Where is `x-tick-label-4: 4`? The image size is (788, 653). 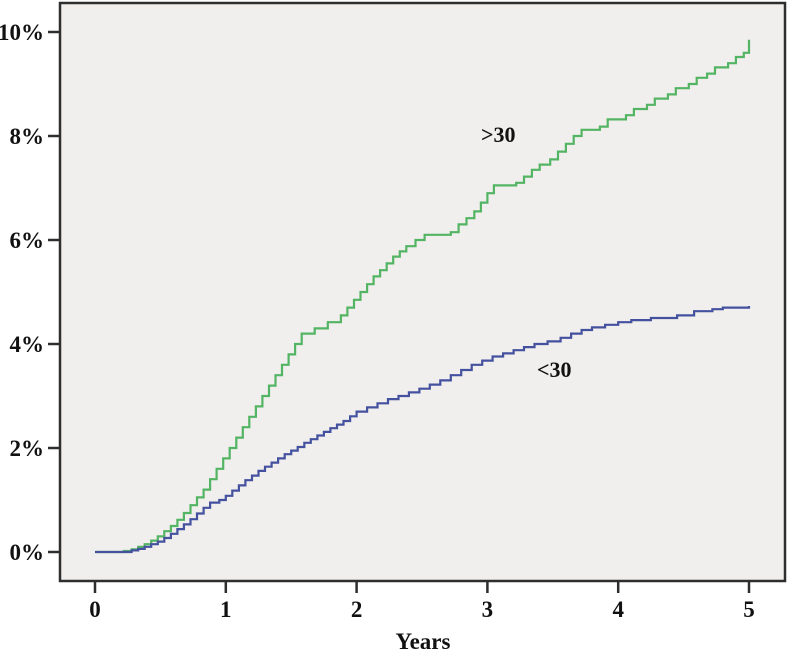
x-tick-label-4: 4 is located at coordinates (618, 609).